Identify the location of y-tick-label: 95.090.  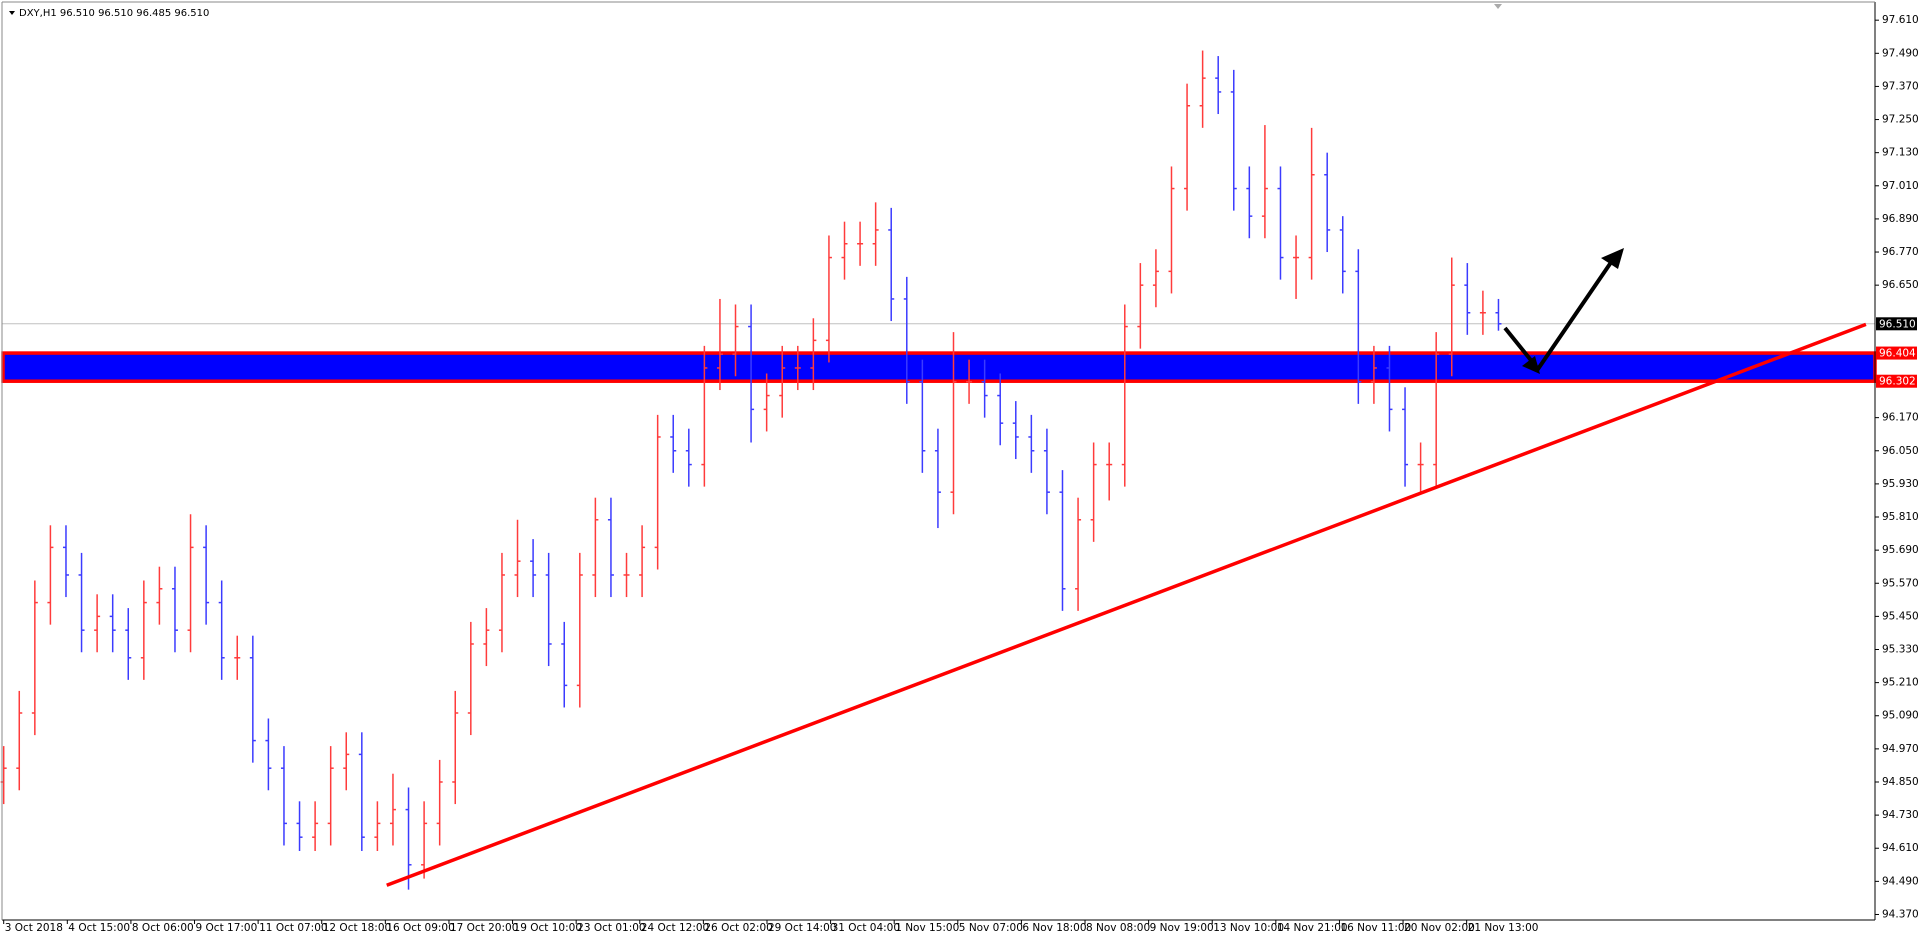
(1900, 716).